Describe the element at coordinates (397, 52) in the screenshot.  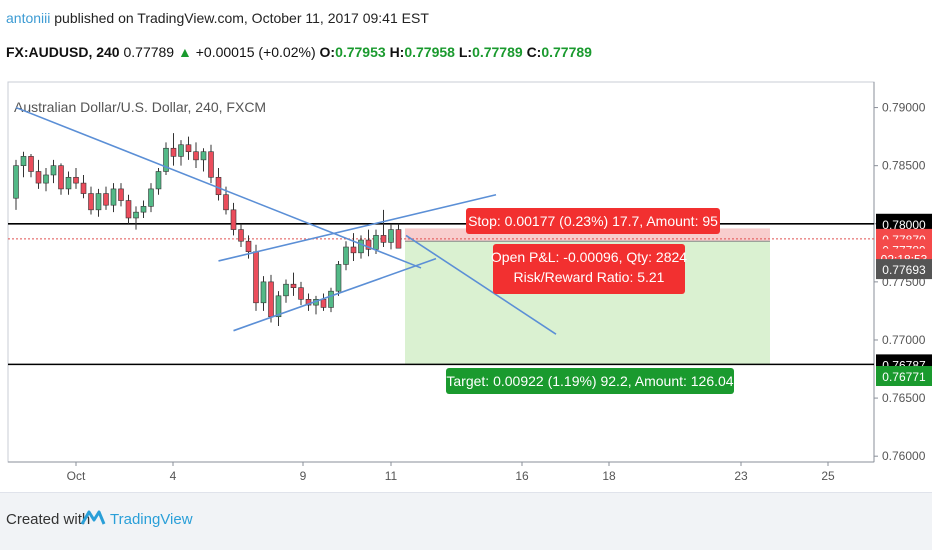
I see `high-label: H:` at that location.